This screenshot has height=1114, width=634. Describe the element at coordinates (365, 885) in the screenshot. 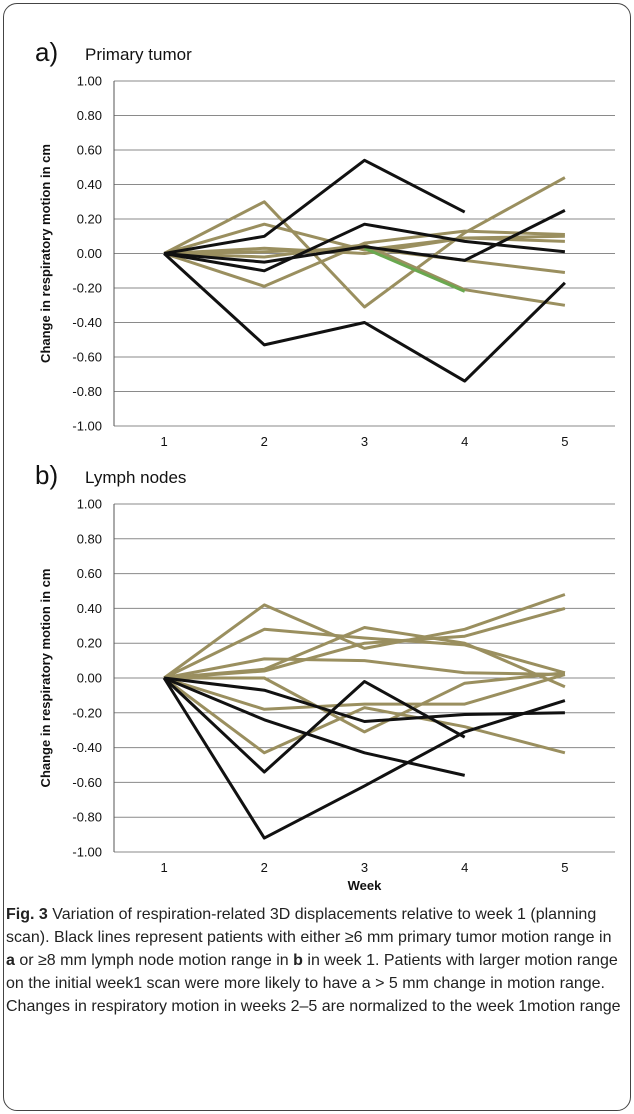

I see `chart-b-x-axis-label: Week` at that location.